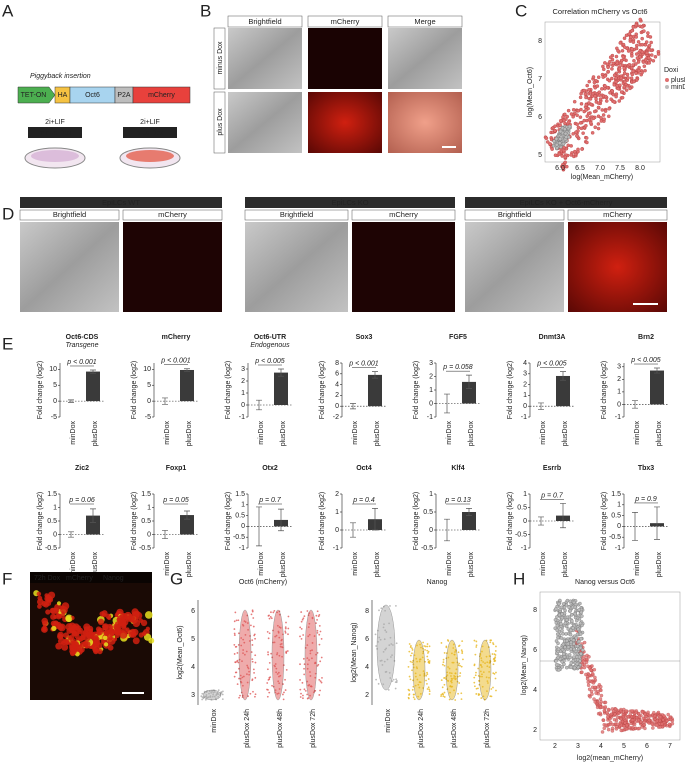 The height and width of the screenshot is (782, 685). What do you see at coordinates (175, 361) in the screenshot?
I see `p-value: p < 0.001` at bounding box center [175, 361].